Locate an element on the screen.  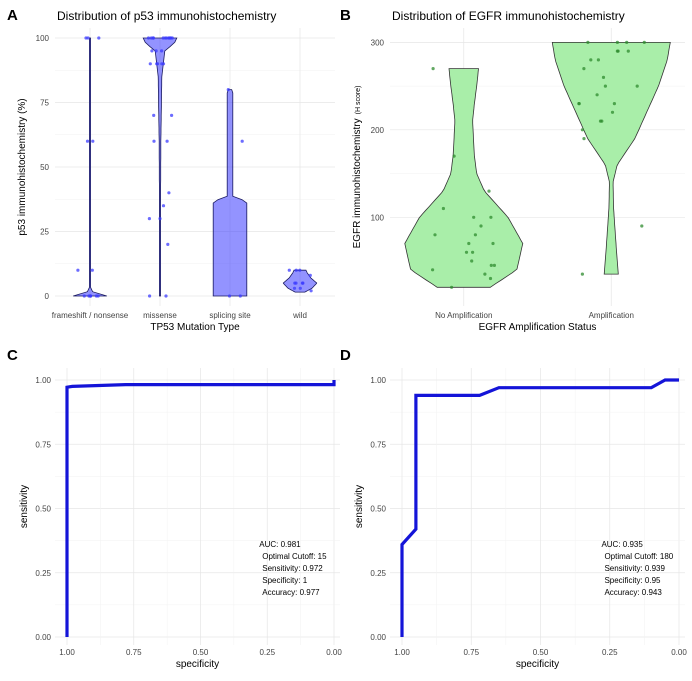
roc-annotation: Optimal Cutoff: 180 is located at coordinates (638, 556).